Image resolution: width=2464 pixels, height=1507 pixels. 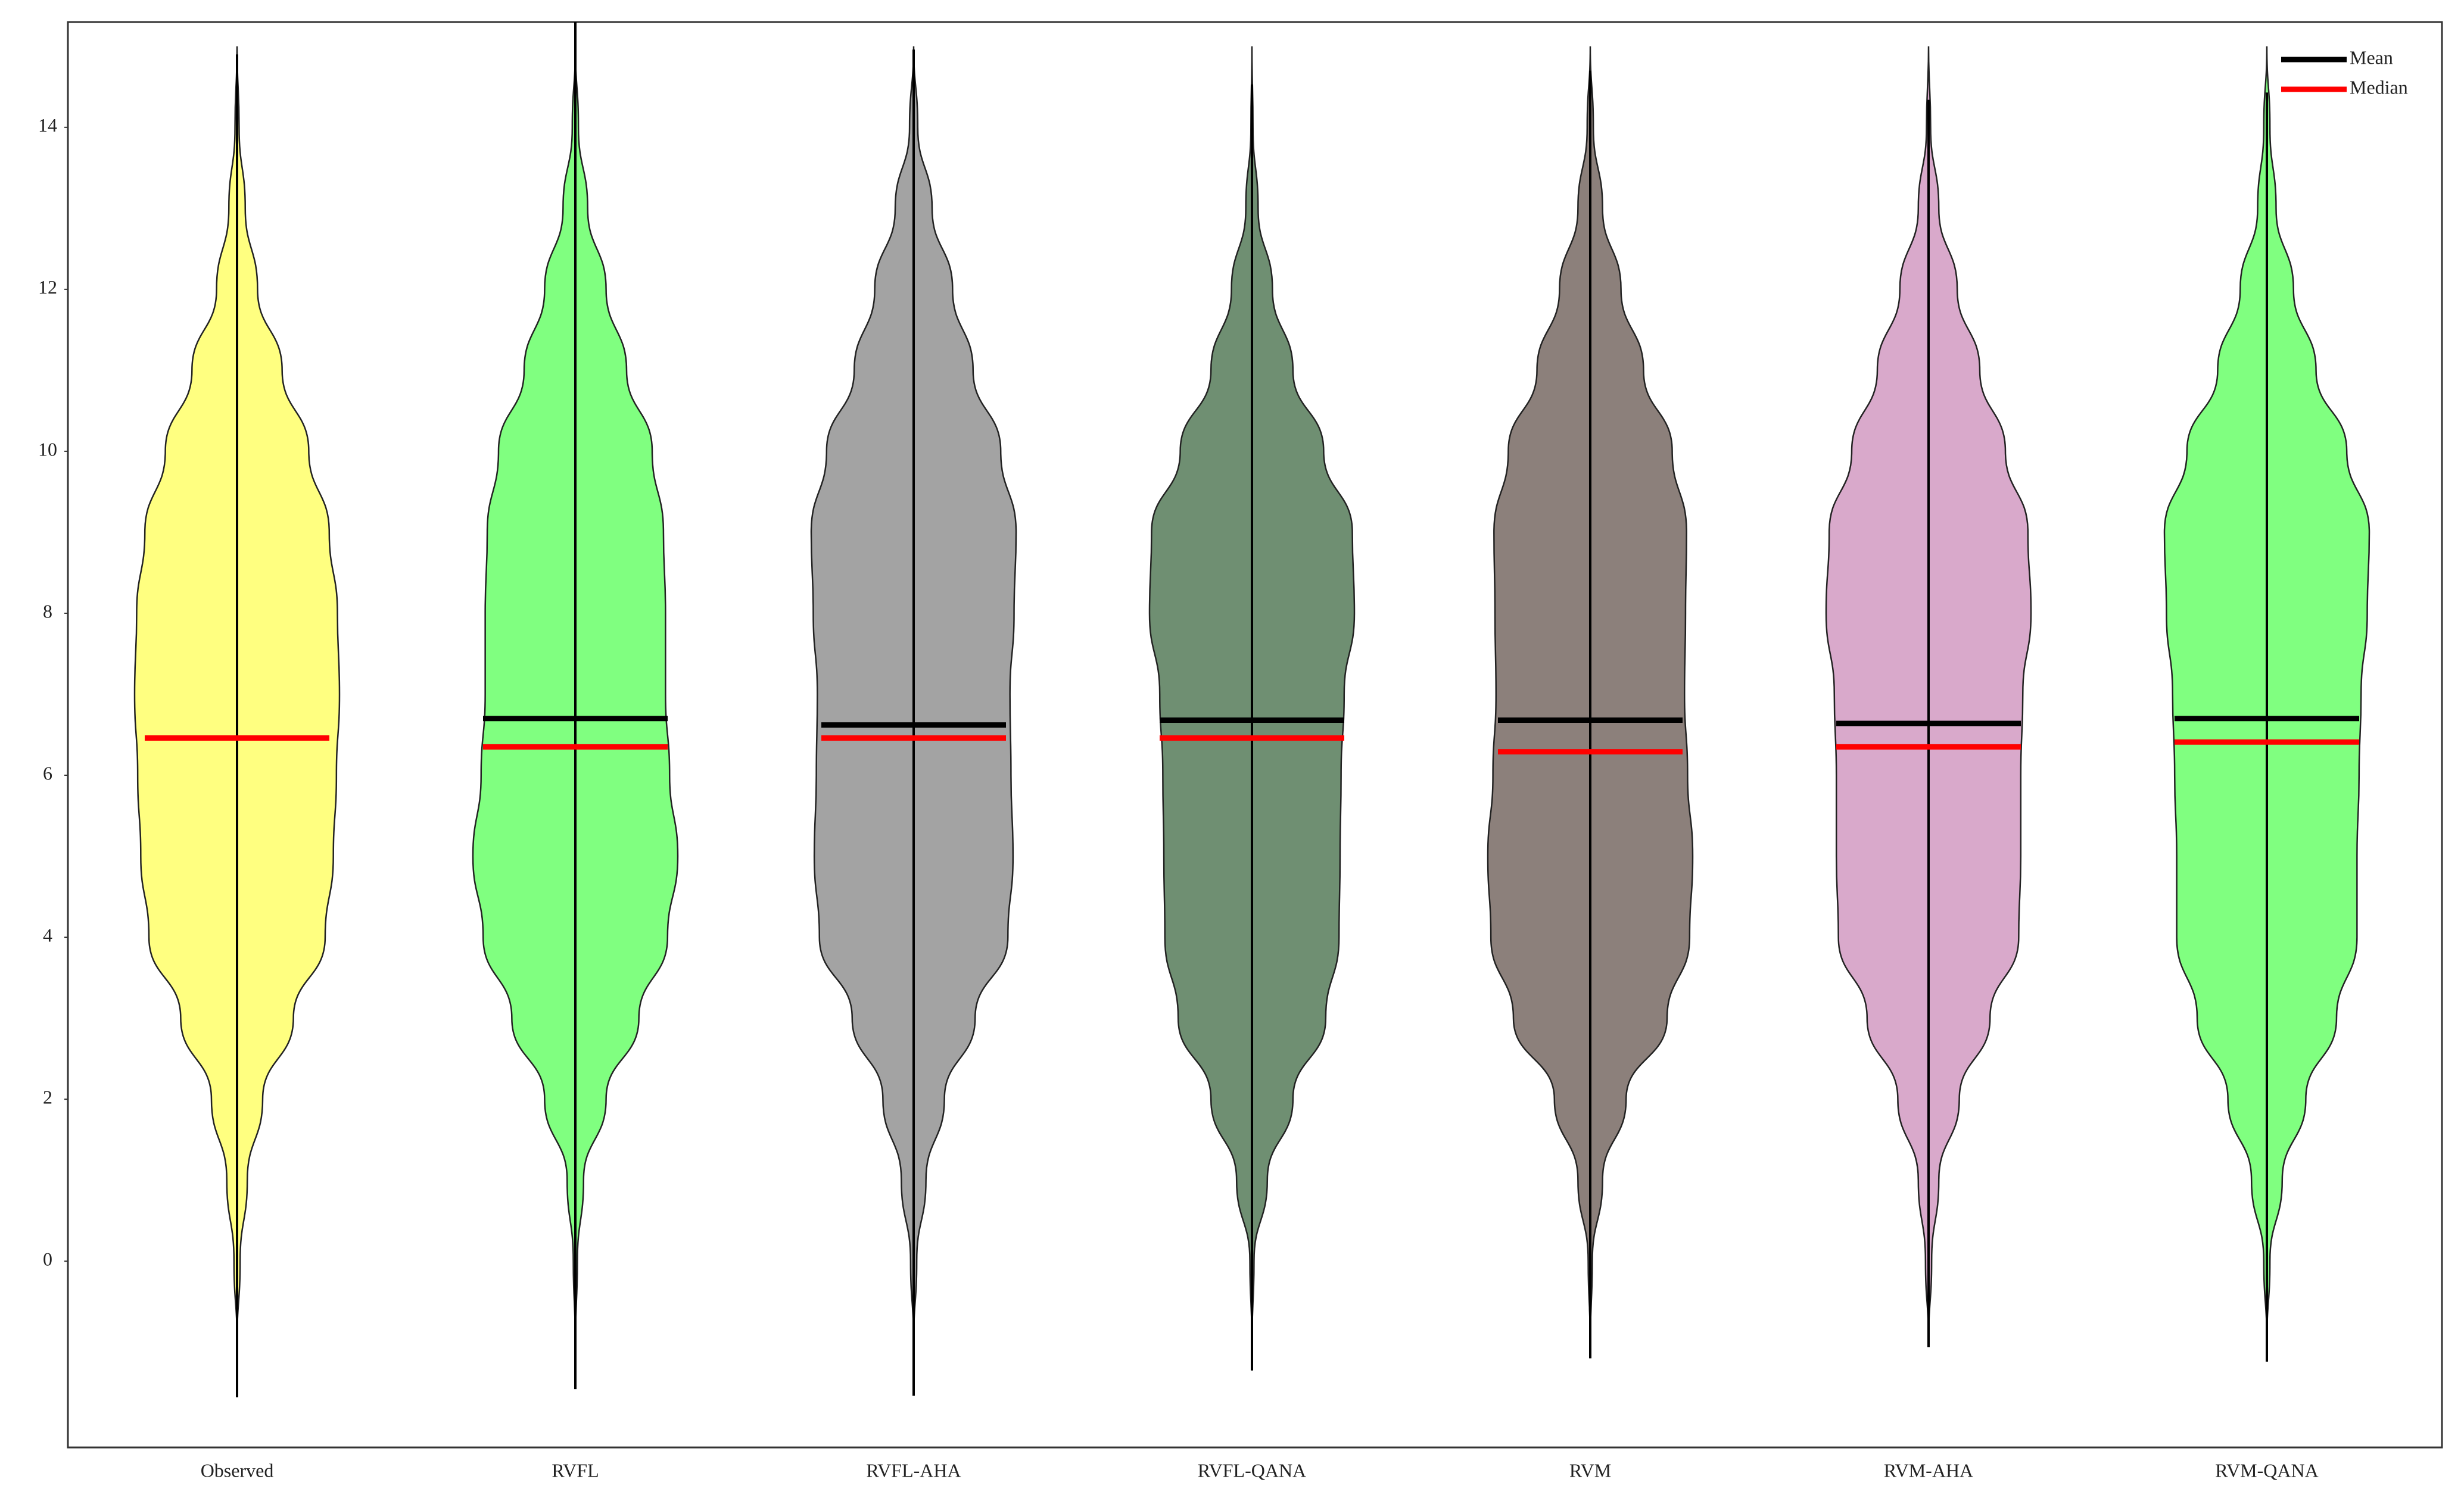 What do you see at coordinates (913, 1470) in the screenshot?
I see `x-tick-label: RVFL-AHA` at bounding box center [913, 1470].